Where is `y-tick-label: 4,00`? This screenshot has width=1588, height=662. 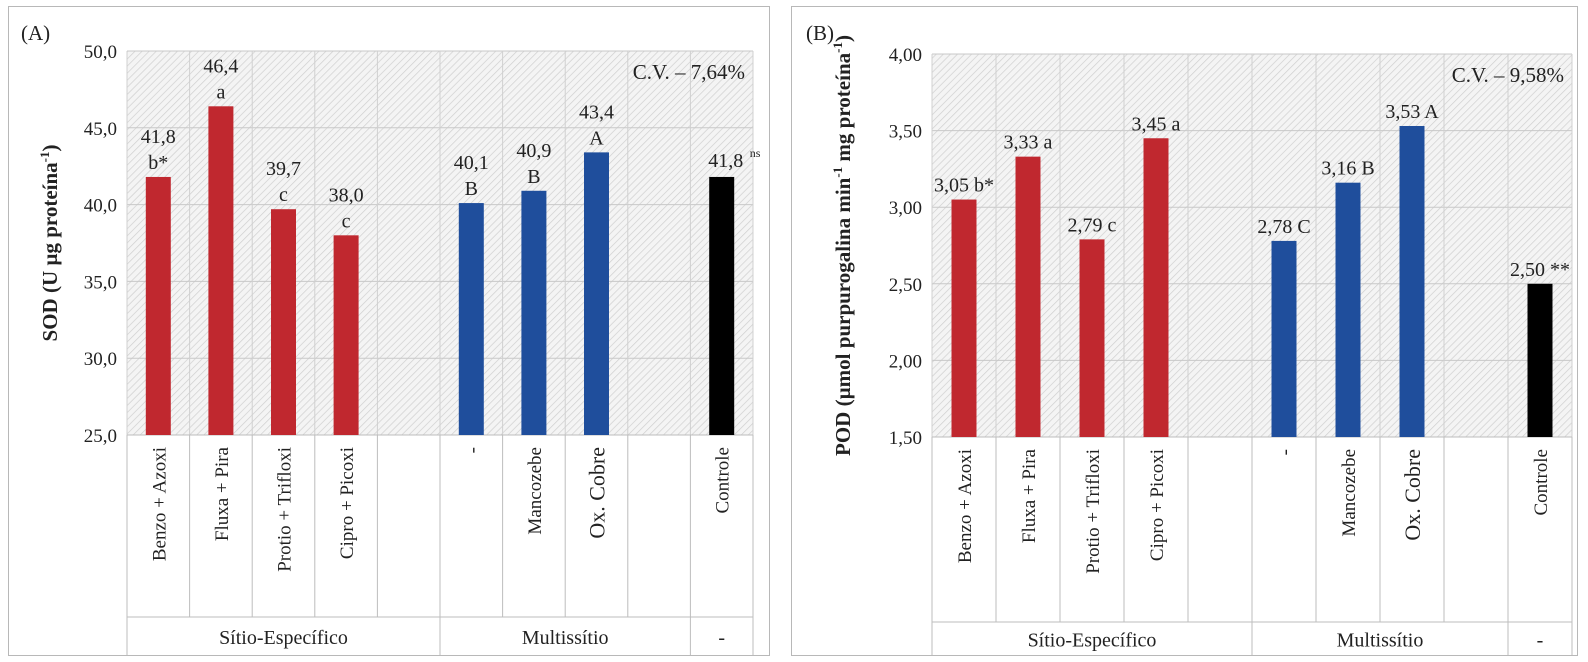 y-tick-label: 4,00 is located at coordinates (905, 55).